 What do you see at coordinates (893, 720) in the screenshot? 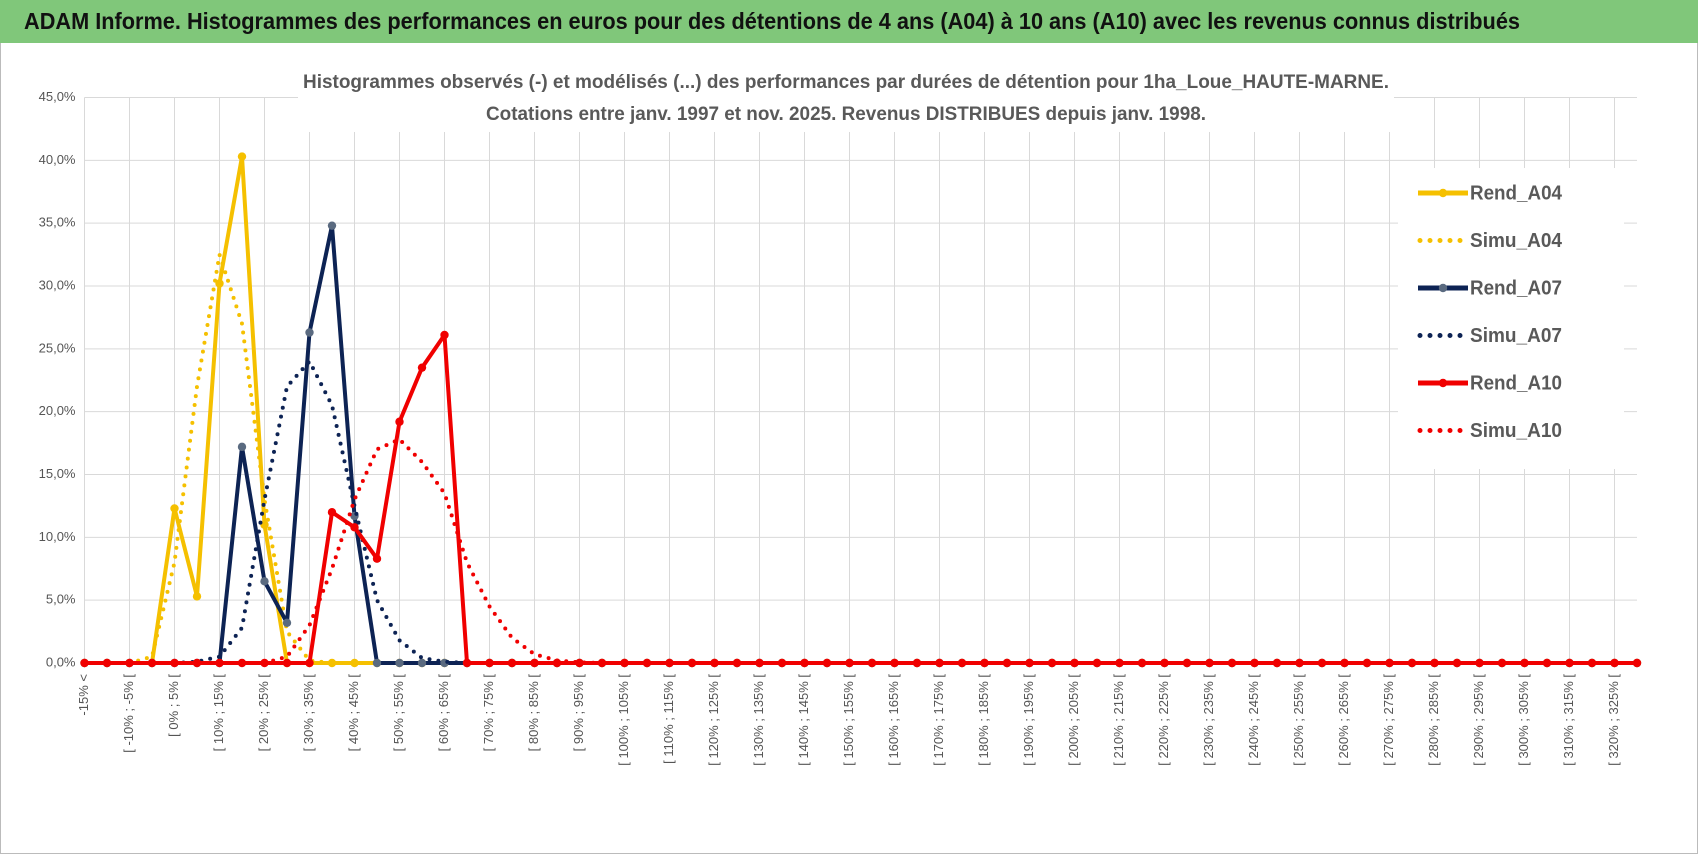
I see `x-tick-label: [ 160% ; 165% [` at bounding box center [893, 720].